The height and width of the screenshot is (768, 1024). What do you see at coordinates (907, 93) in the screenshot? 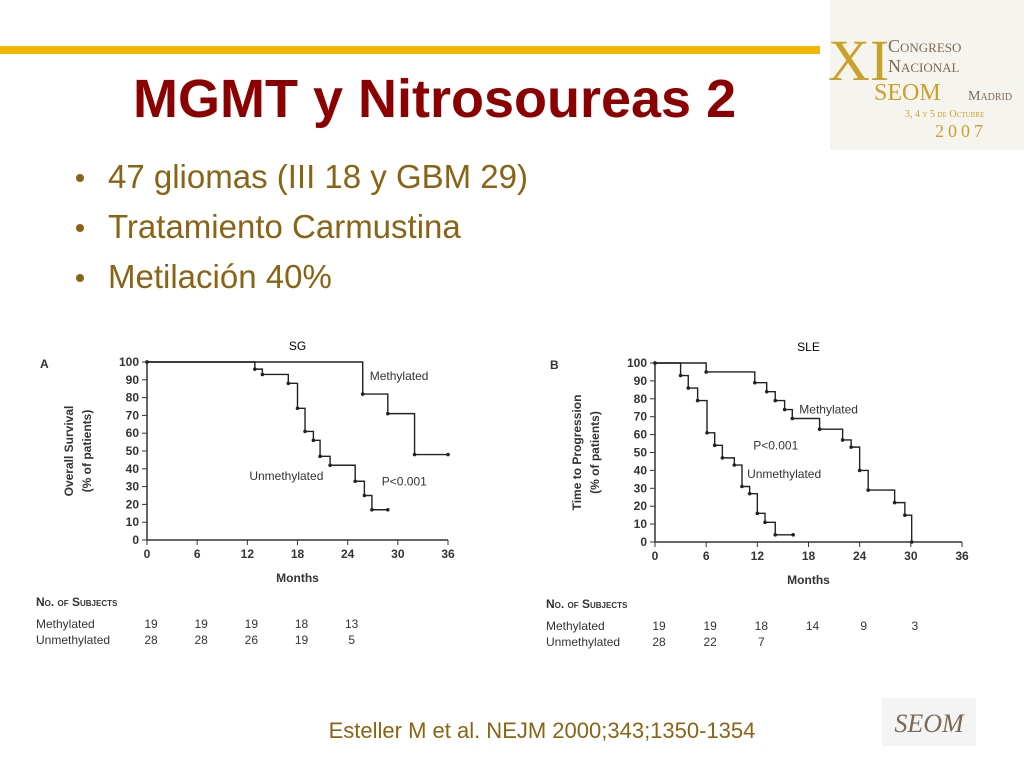
I see `logo-text: SEOM` at bounding box center [907, 93].